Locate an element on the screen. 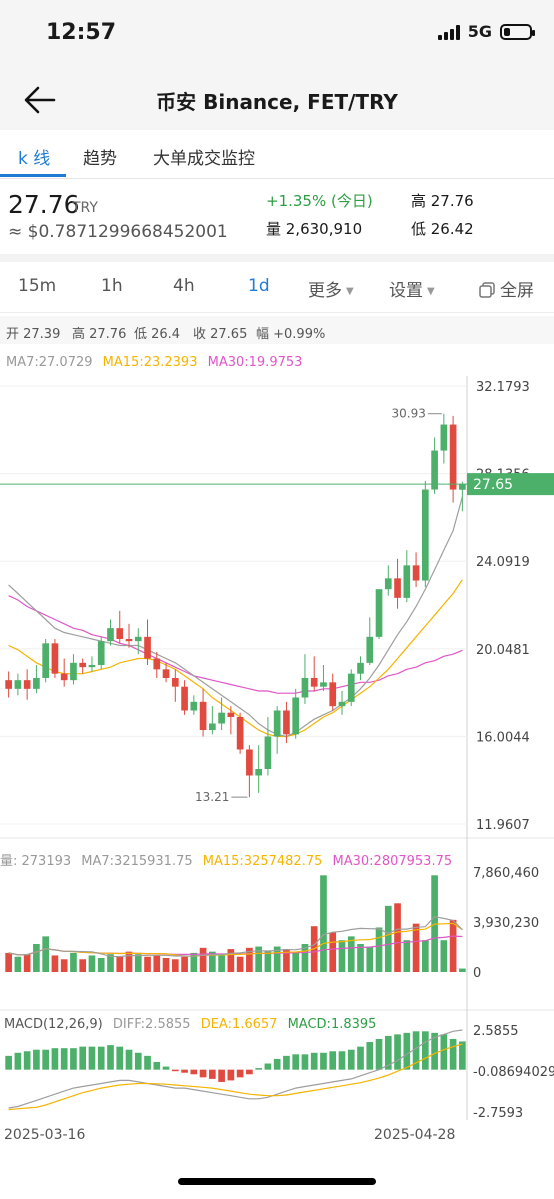  more-dropdown: 更多 ▼ is located at coordinates (331, 288).